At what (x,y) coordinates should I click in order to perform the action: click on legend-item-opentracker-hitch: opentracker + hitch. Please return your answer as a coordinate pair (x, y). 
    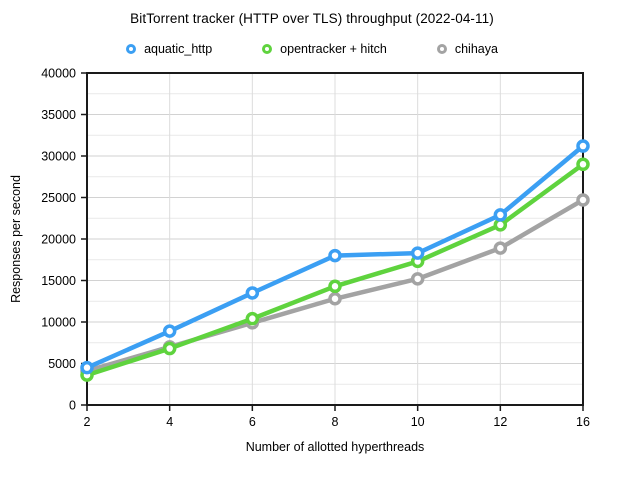
    Looking at the image, I should click on (324, 49).